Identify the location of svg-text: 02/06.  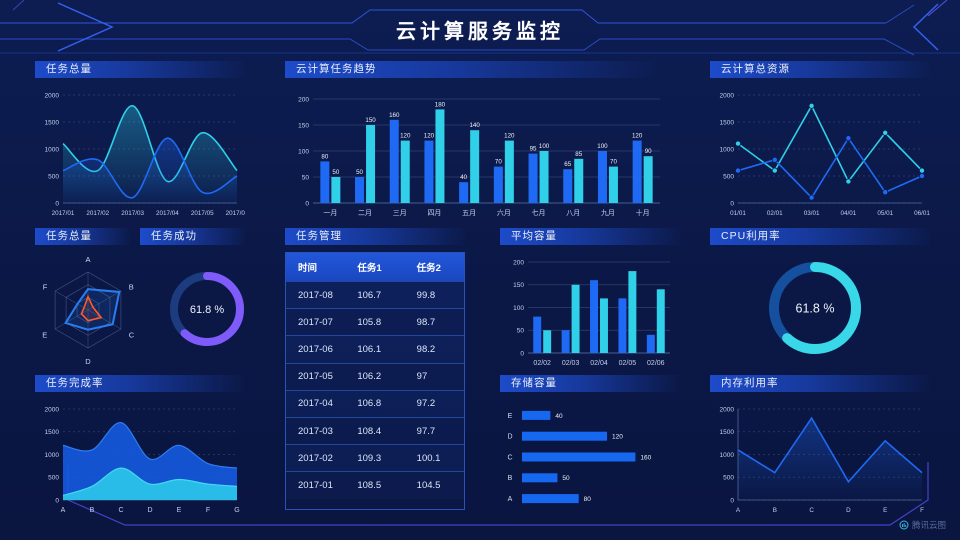
(656, 363).